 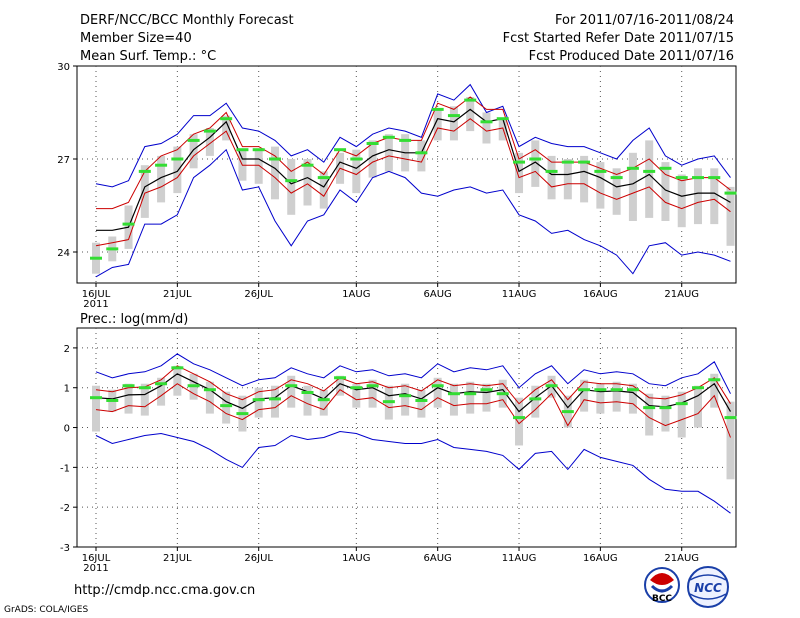 I want to click on temp-ensemble-max-line, so click(x=413, y=135).